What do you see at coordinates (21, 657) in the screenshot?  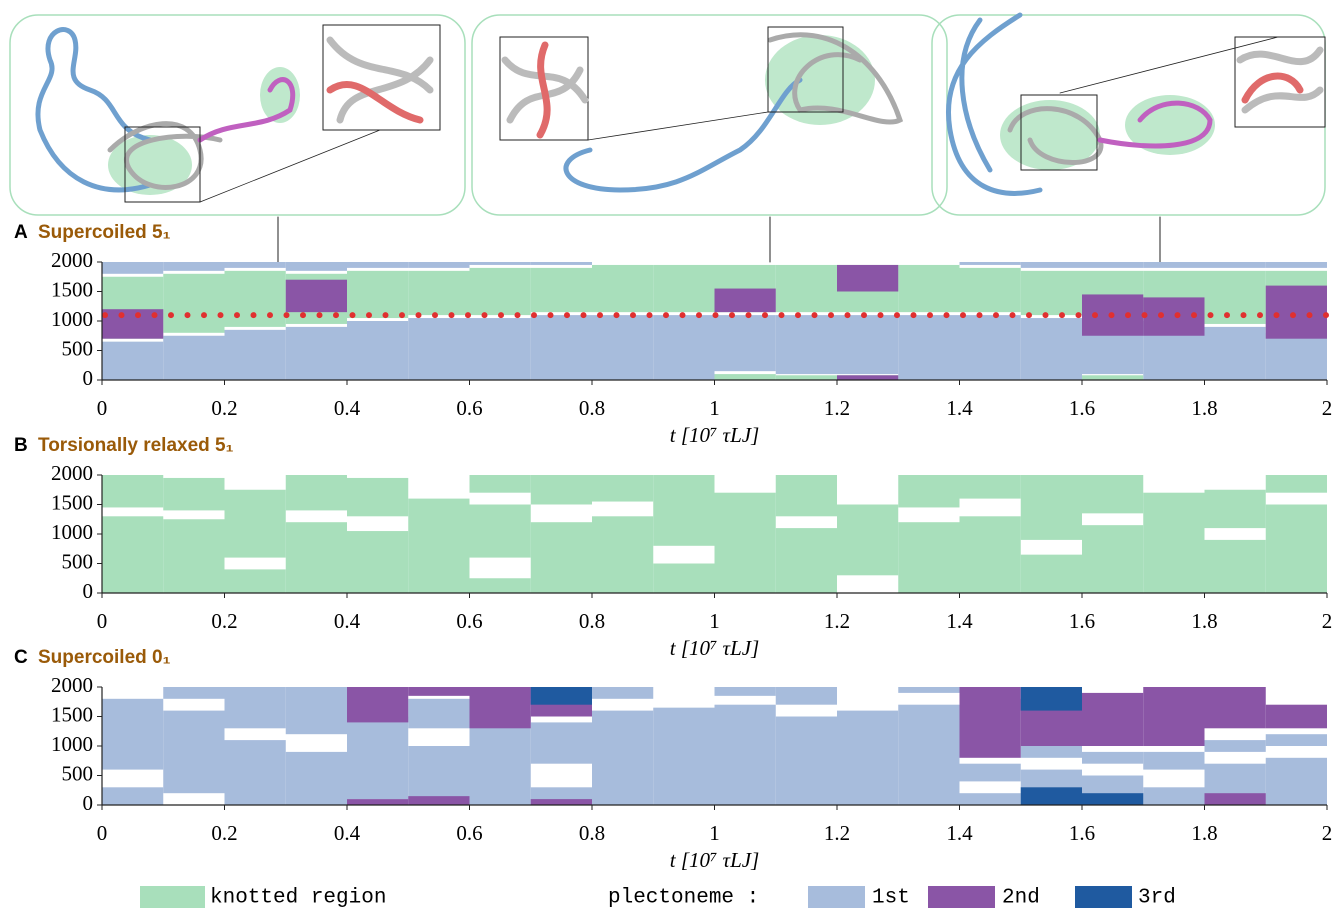 I see `panel-label: C` at bounding box center [21, 657].